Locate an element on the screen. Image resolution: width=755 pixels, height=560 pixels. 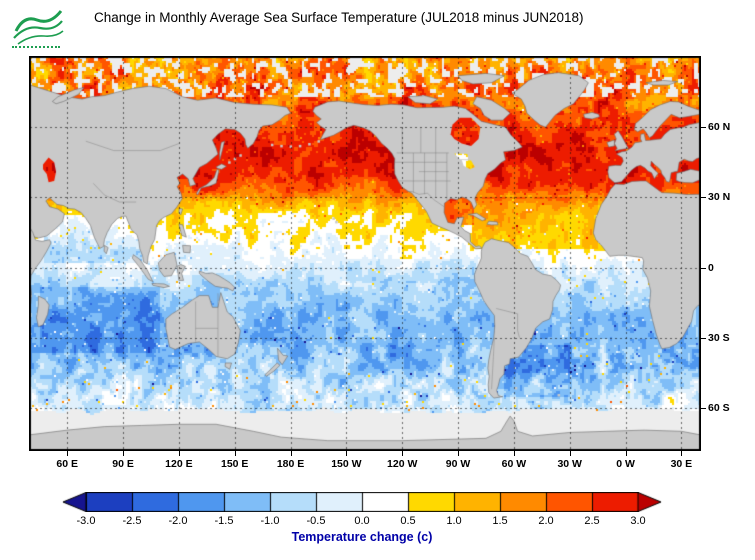
lon-axis-label: 90 E is located at coordinates (123, 464).